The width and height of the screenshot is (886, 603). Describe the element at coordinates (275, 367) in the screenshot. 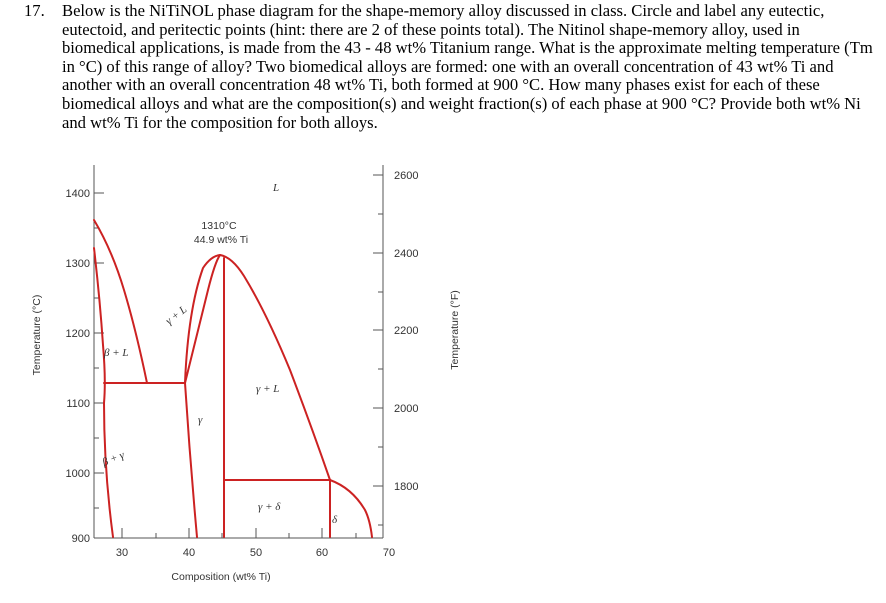

I see `gamma-right-liquidus` at that location.